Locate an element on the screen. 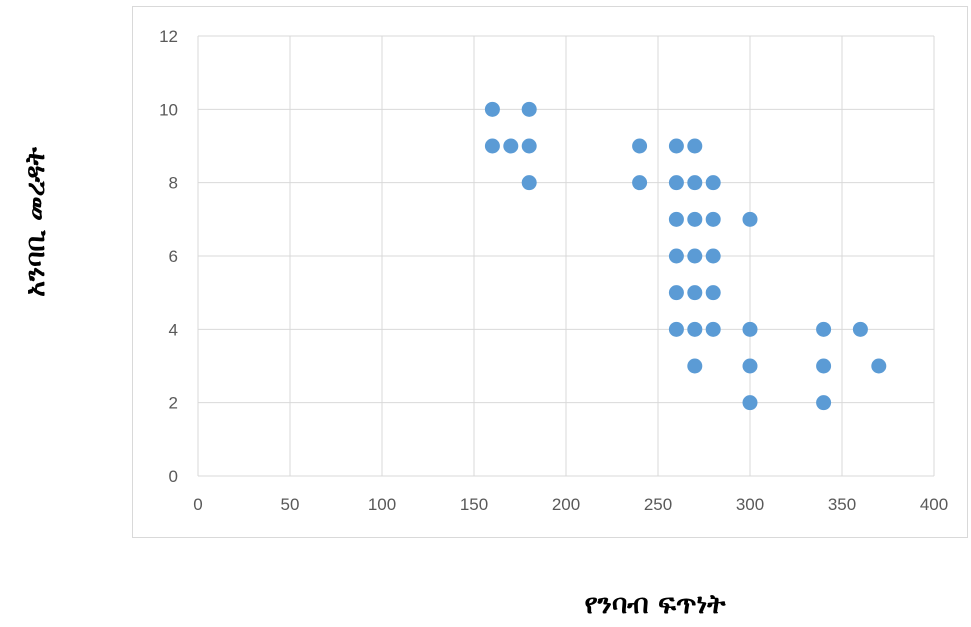 The image size is (971, 627). x-axis-label: የንባብ ፍጥነት is located at coordinates (655, 604).